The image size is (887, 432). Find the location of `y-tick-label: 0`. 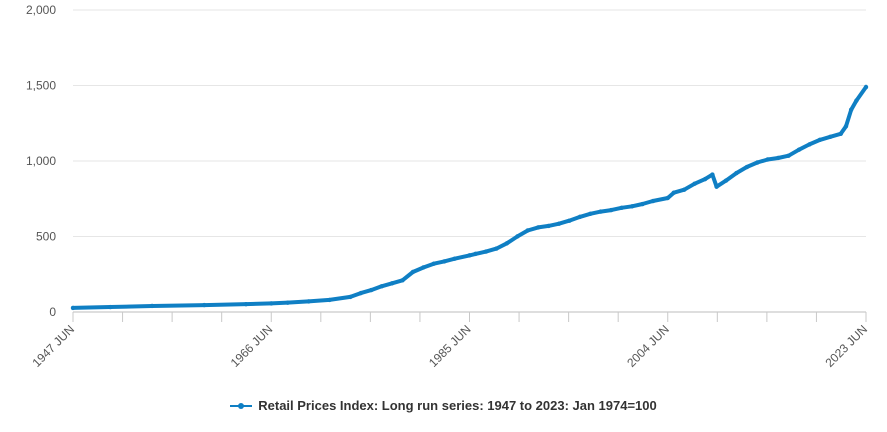

y-tick-label: 0 is located at coordinates (52, 312).